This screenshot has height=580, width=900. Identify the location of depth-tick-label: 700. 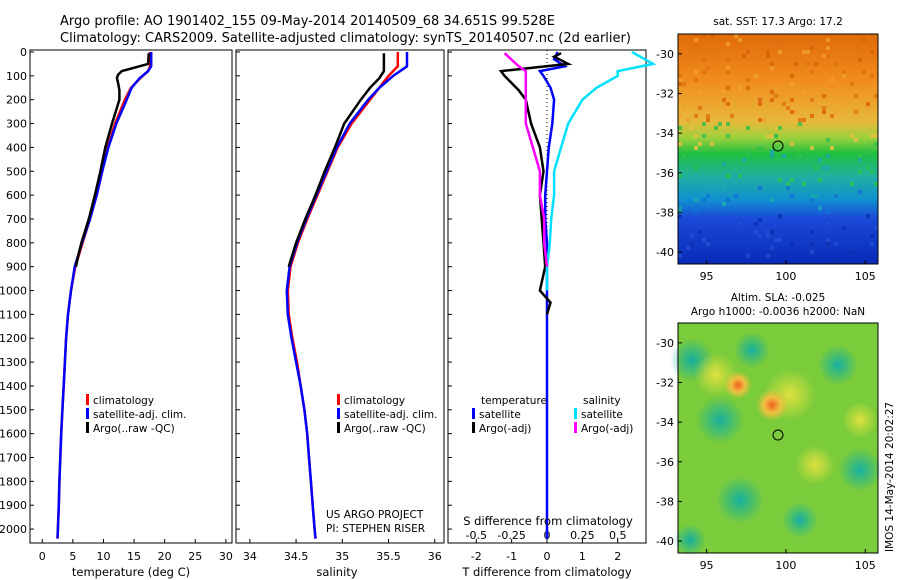
(16, 219).